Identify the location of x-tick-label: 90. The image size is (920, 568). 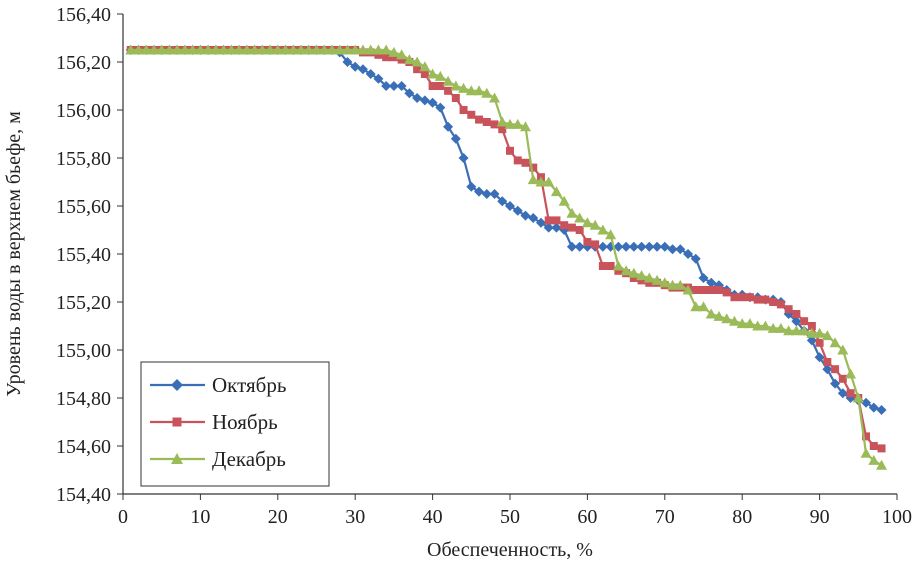
(820, 517).